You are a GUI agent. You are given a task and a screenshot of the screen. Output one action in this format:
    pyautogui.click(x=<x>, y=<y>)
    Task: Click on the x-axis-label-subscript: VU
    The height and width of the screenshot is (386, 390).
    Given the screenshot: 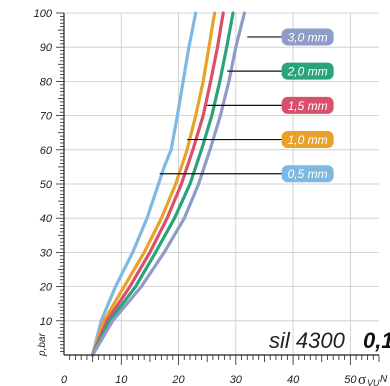 What is the action you would take?
    pyautogui.click(x=373, y=382)
    